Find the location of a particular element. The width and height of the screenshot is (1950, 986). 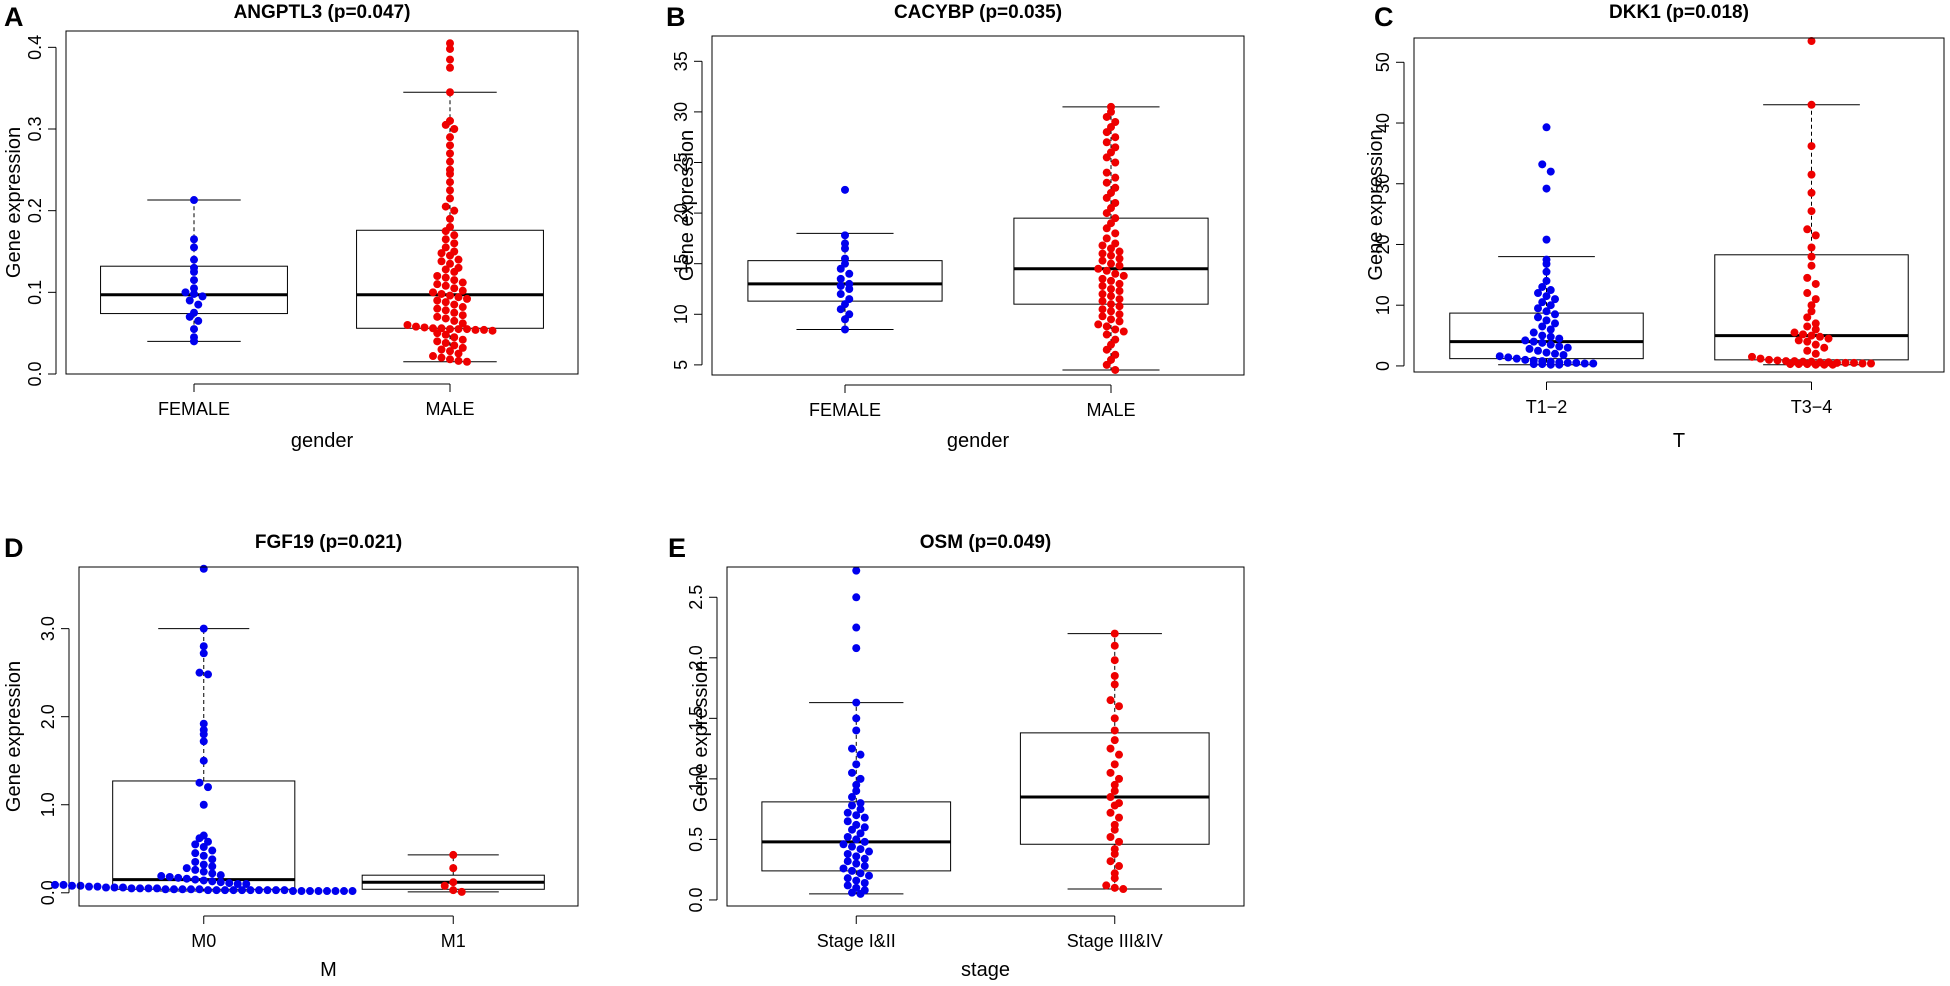

y-tick-label: 0.3 is located at coordinates (35, 128).